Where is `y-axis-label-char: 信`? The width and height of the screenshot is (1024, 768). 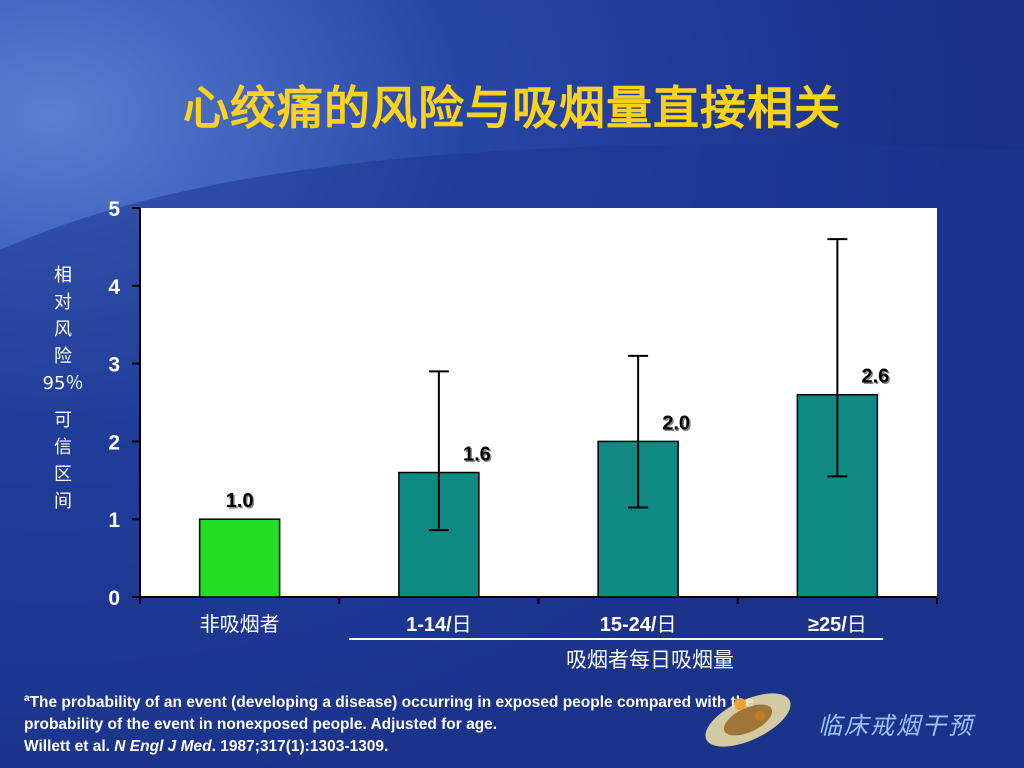
y-axis-label-char: 信 is located at coordinates (63, 447).